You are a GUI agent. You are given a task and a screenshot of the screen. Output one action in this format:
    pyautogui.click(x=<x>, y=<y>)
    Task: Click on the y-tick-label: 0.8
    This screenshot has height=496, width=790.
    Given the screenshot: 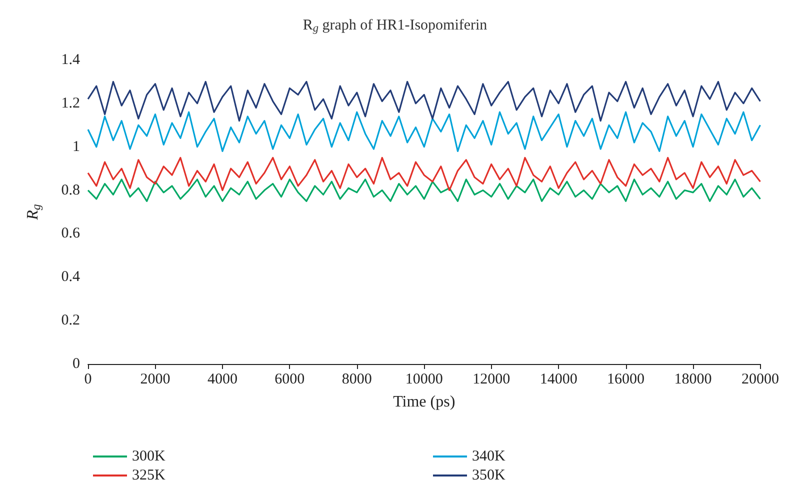 What is the action you would take?
    pyautogui.click(x=70, y=190)
    